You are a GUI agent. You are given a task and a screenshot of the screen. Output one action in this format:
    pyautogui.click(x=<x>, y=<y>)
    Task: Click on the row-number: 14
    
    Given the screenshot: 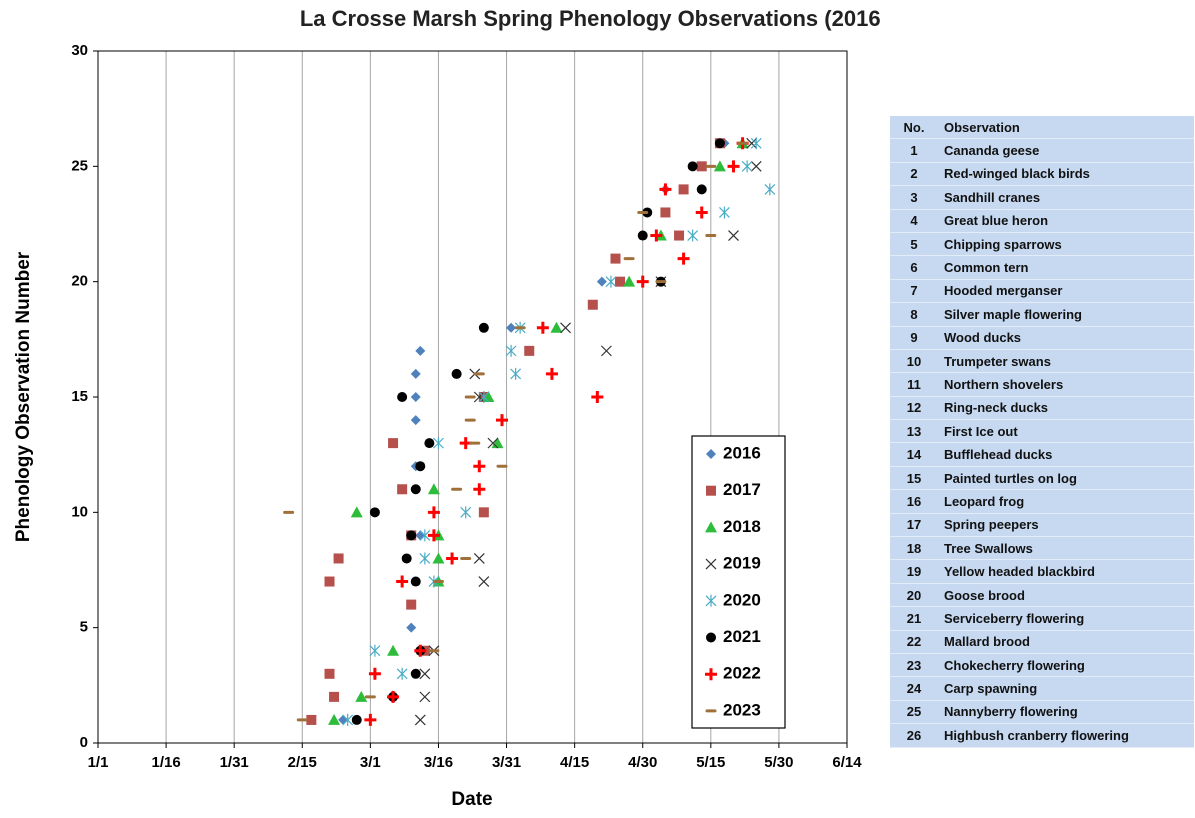 What is the action you would take?
    pyautogui.click(x=914, y=455)
    